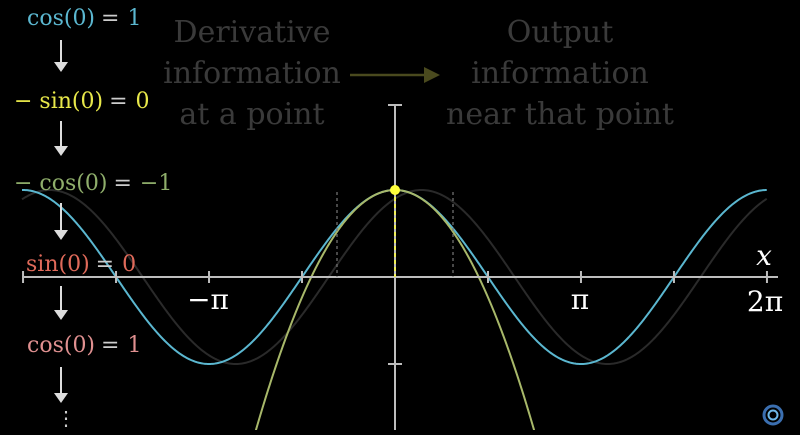 Image resolution: width=800 pixels, height=435 pixels. Describe the element at coordinates (208, 299) in the screenshot. I see `tick-label-minus-pi: −π` at that location.